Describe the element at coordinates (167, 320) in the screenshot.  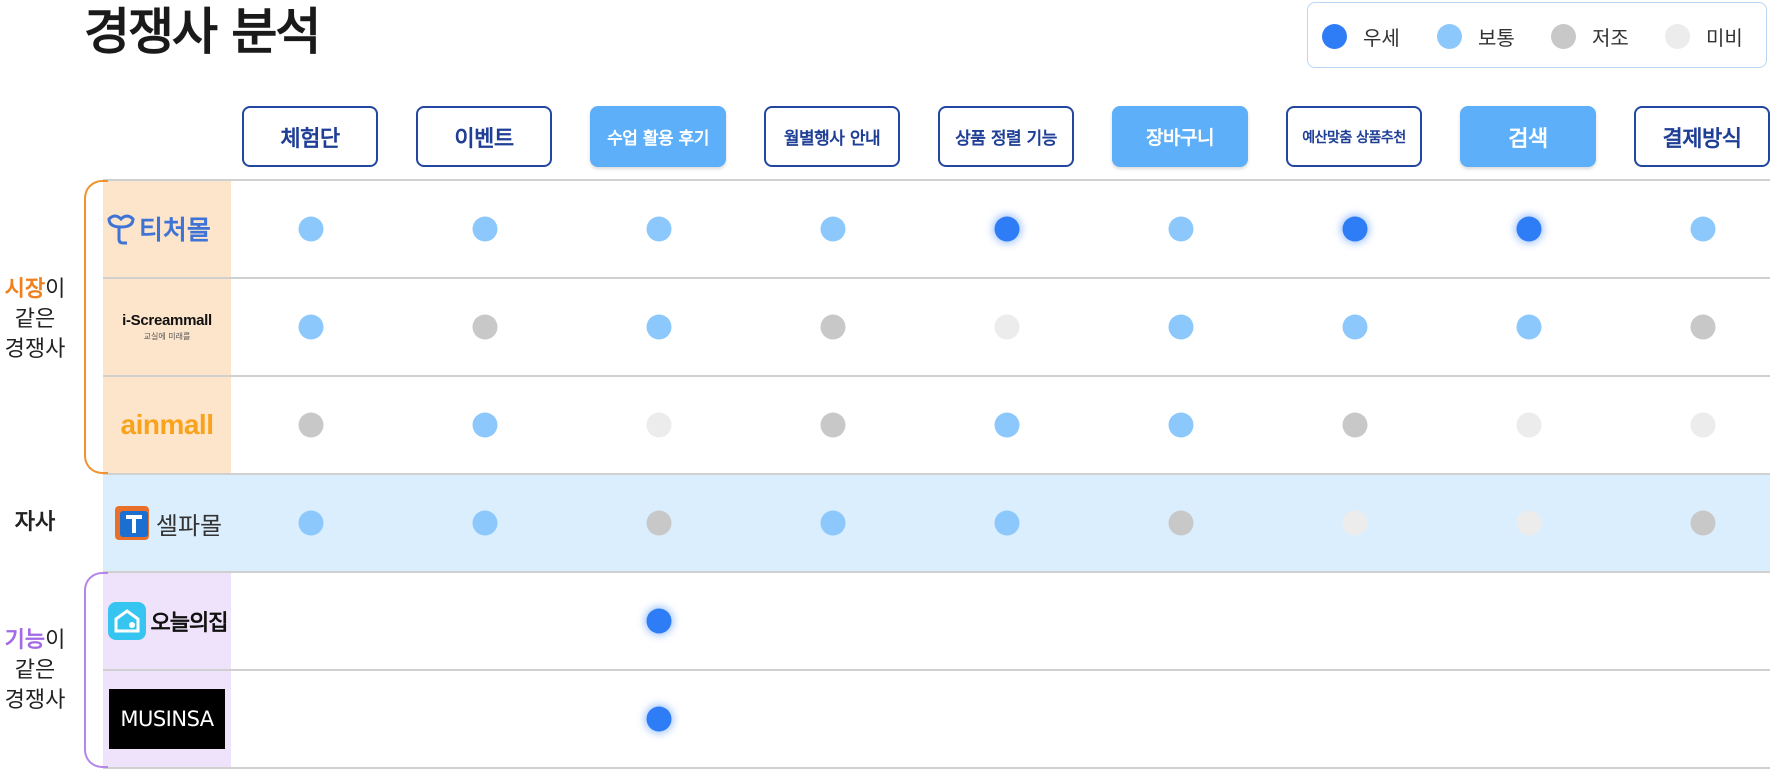
I see `iscreammall-wordmark: i-Screammall` at that location.